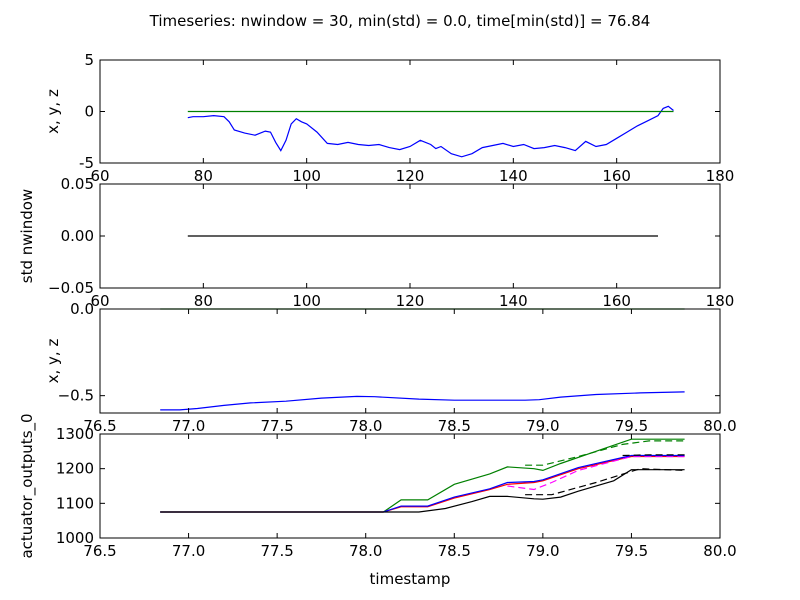  What do you see at coordinates (188, 551) in the screenshot?
I see `panel-4-x-tick-label: 77.0` at bounding box center [188, 551].